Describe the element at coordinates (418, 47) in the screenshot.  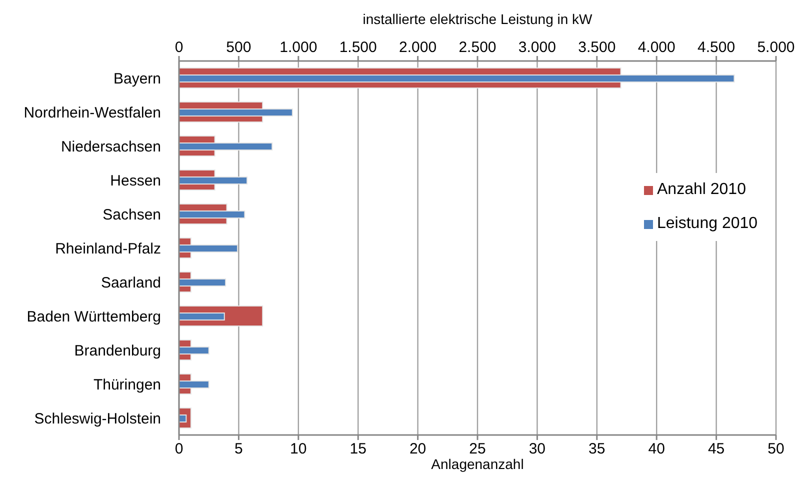
I see `x2-tick-label: 2.000` at that location.